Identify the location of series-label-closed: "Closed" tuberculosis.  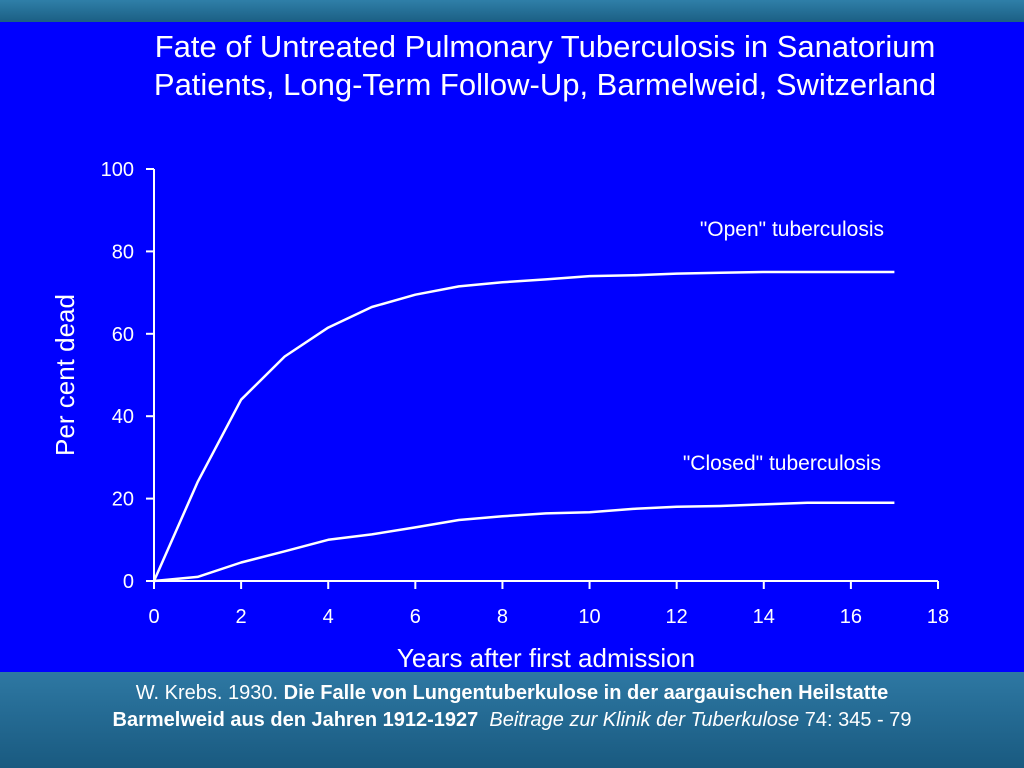
(782, 463).